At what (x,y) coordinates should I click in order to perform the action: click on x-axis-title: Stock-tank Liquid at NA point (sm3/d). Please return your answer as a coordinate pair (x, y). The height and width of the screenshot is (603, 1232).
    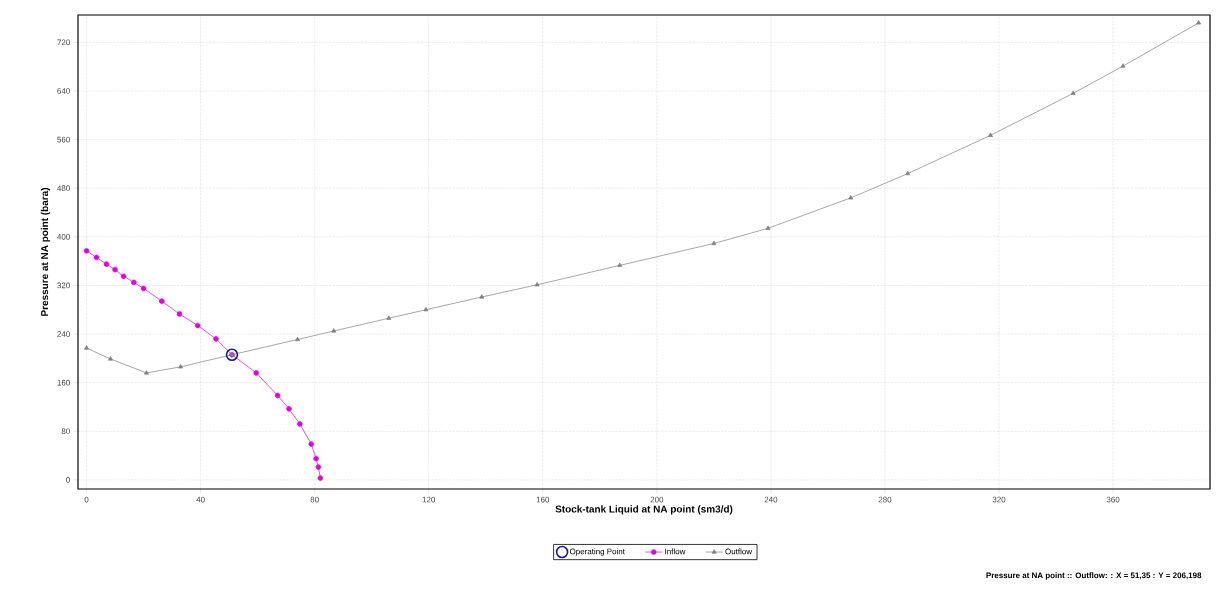
    Looking at the image, I should click on (644, 510).